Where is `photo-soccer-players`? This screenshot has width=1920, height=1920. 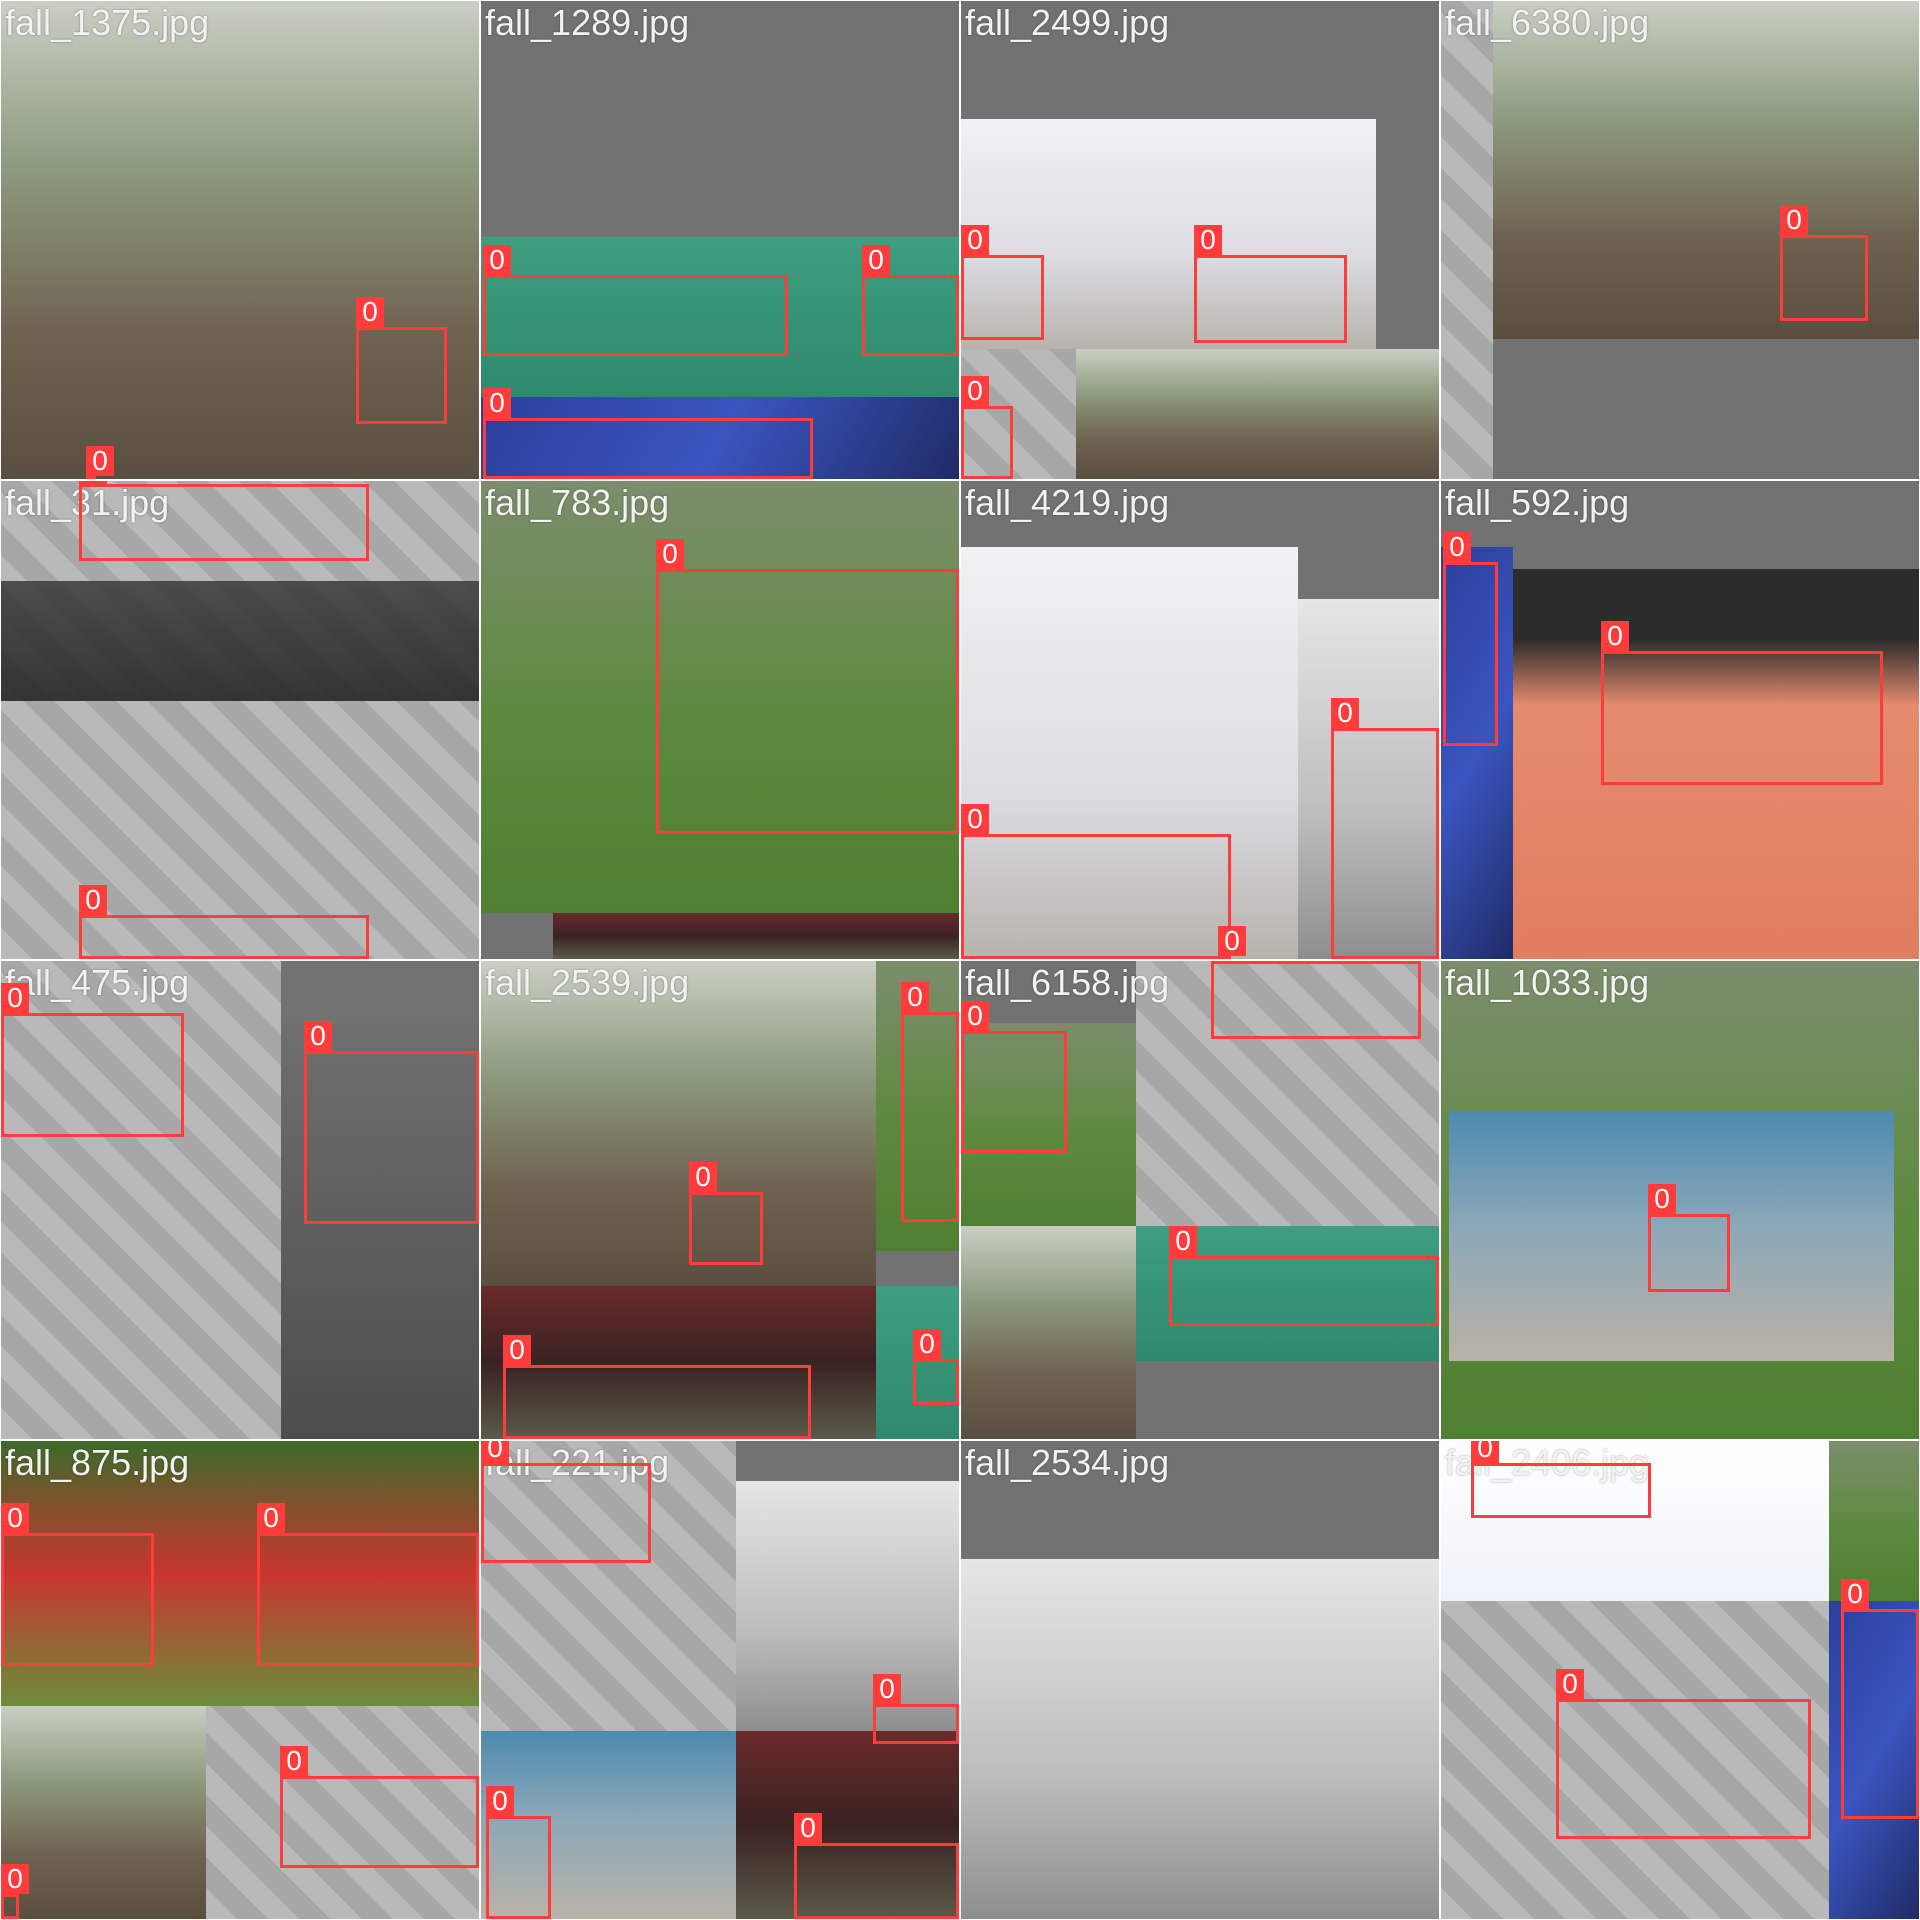
photo-soccer-players is located at coordinates (240, 1573).